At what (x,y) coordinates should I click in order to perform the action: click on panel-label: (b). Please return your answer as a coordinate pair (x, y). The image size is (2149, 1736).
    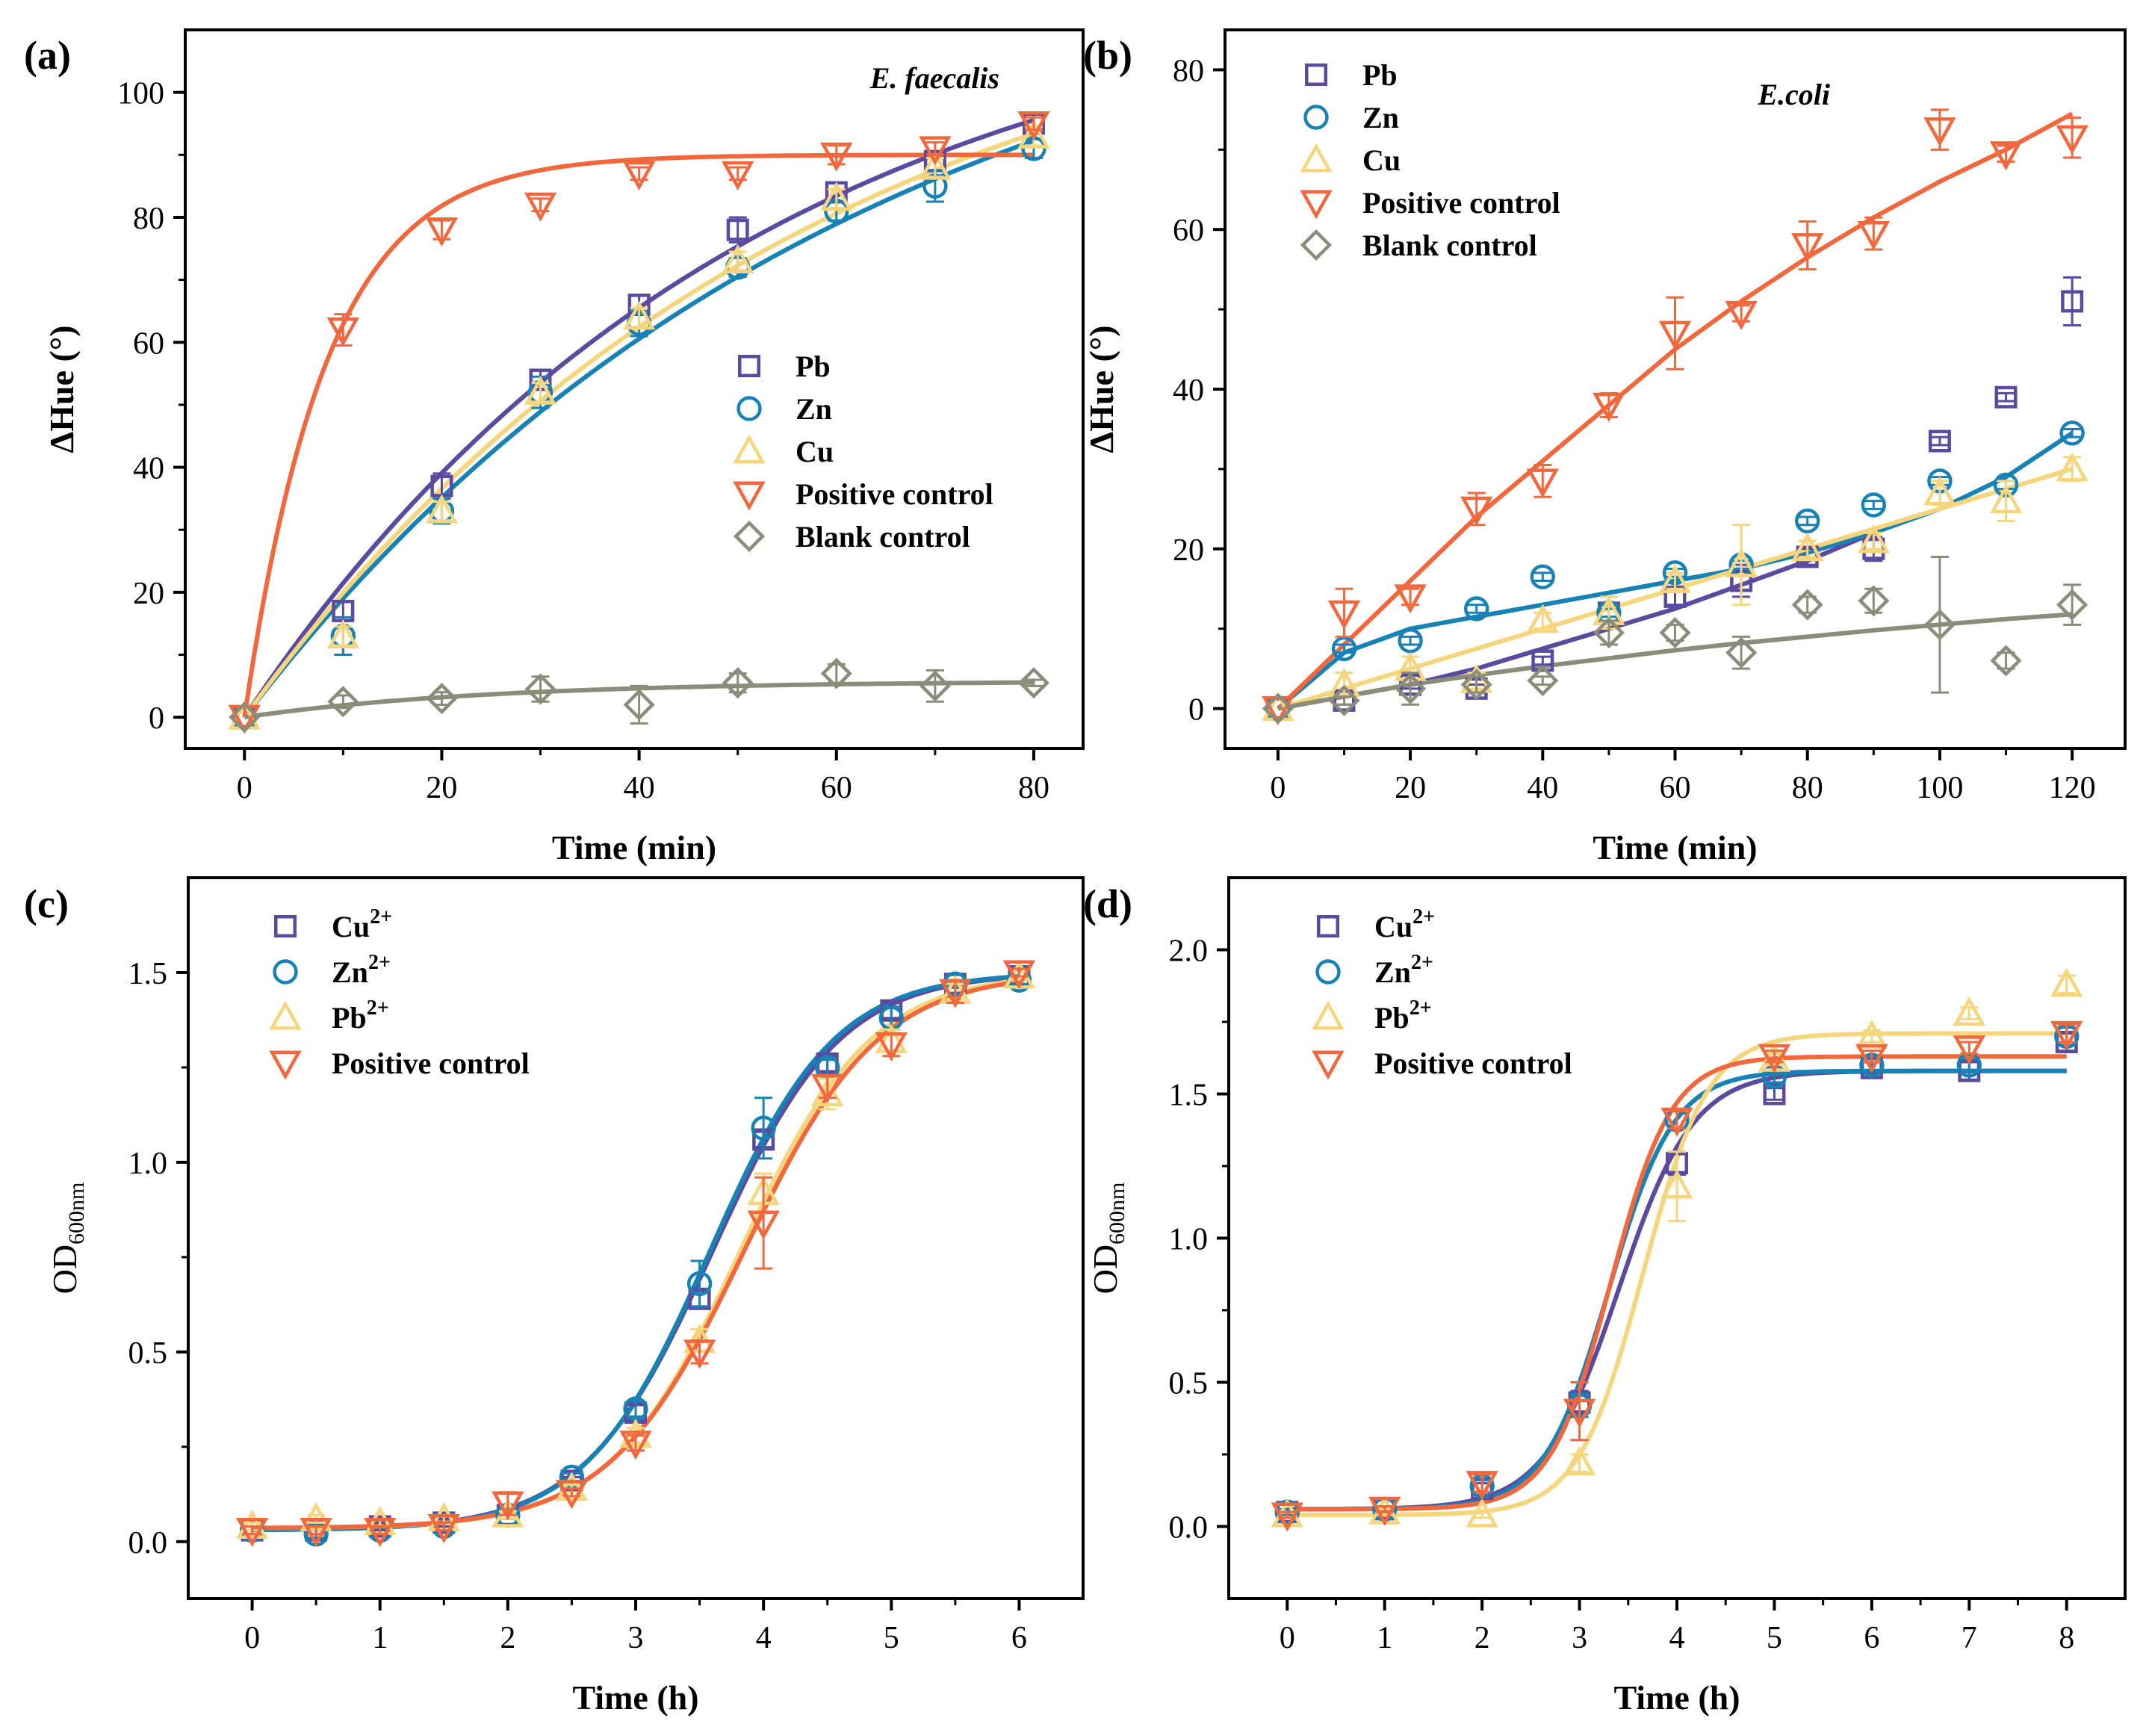
    Looking at the image, I should click on (1107, 55).